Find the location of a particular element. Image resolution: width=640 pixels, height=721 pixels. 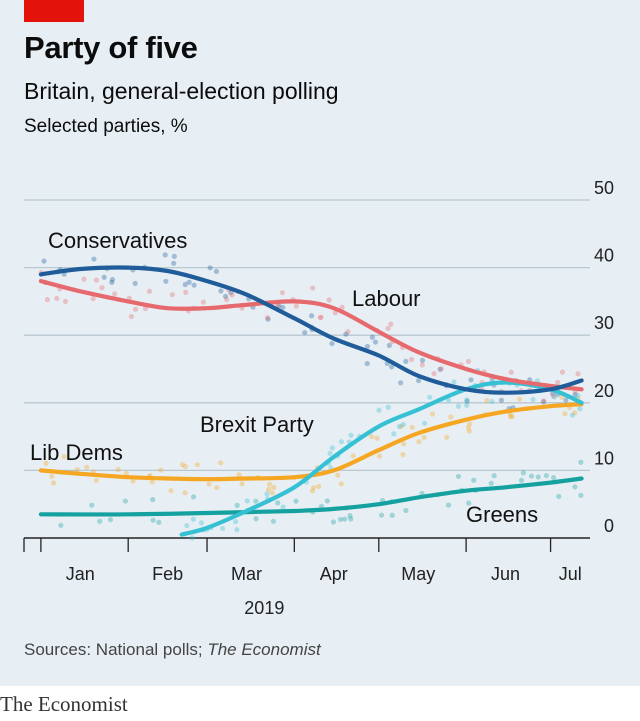

y-tick-label: 50 is located at coordinates (604, 188).